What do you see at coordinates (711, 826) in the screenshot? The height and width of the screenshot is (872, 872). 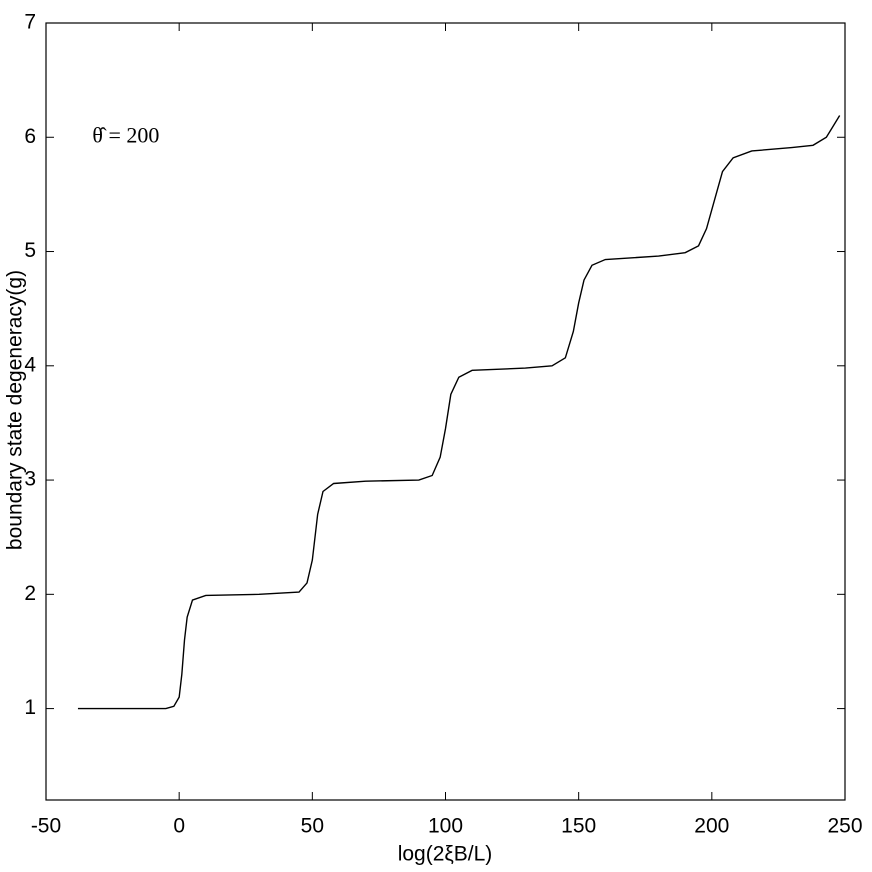 I see `x-tick-label: 200` at bounding box center [711, 826].